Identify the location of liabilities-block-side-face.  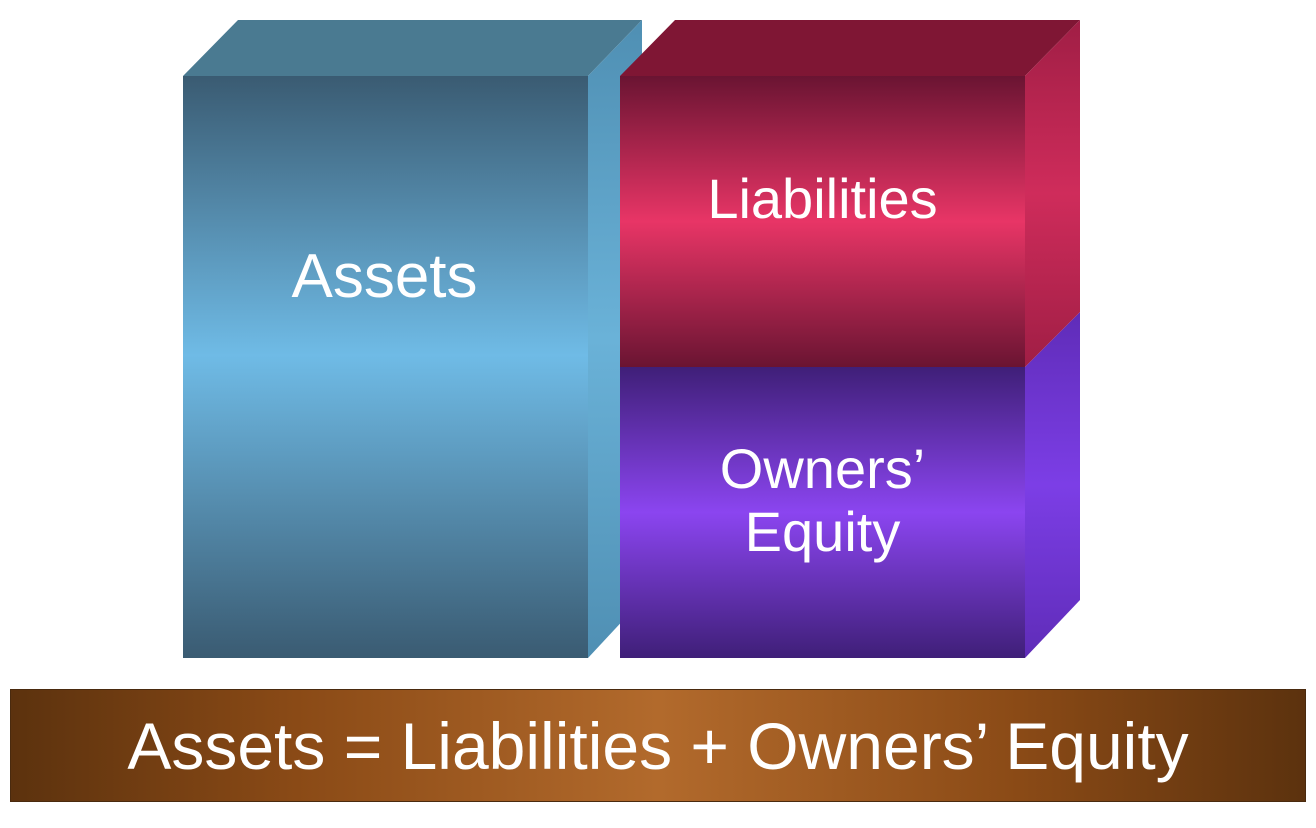
(1052, 193).